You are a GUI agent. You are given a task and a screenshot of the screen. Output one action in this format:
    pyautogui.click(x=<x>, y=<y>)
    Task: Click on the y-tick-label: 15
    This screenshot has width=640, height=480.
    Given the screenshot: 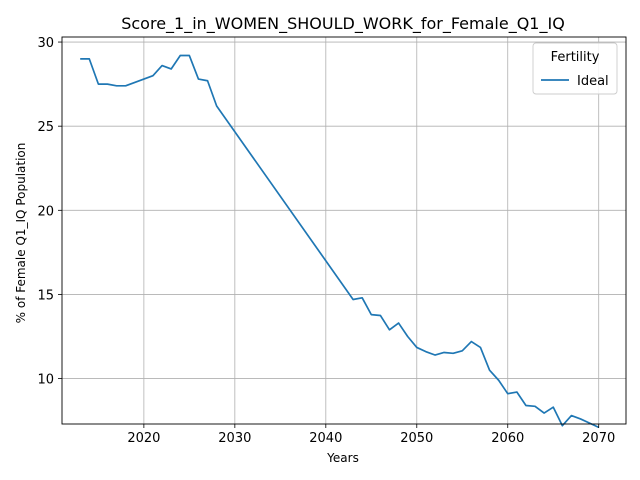 What is the action you would take?
    pyautogui.click(x=45, y=295)
    